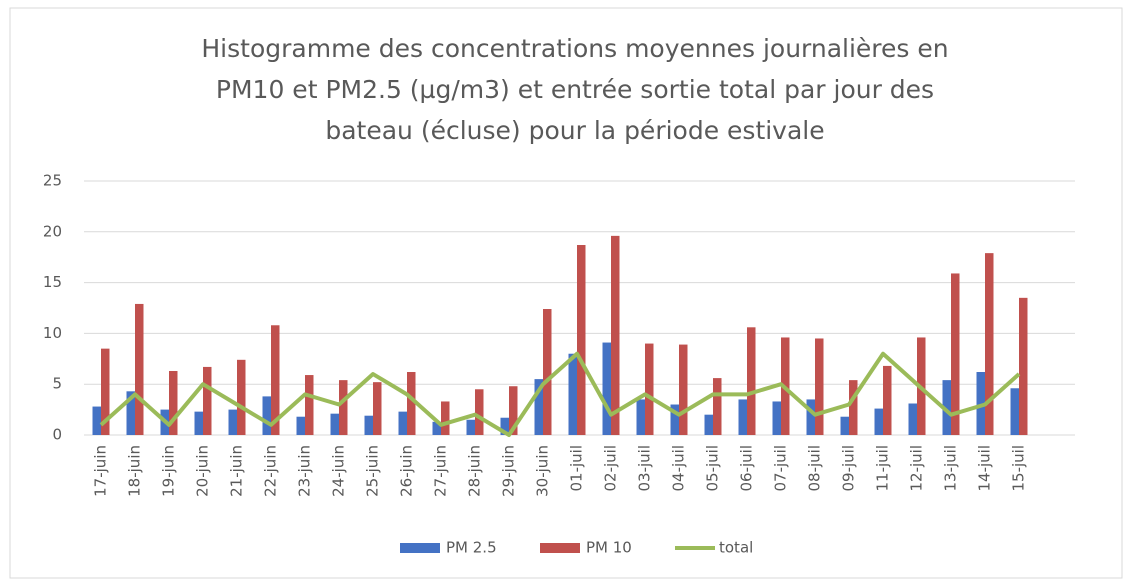 The image size is (1123, 579). What do you see at coordinates (917, 468) in the screenshot?
I see `x-tick-label: 12-juil` at bounding box center [917, 468].